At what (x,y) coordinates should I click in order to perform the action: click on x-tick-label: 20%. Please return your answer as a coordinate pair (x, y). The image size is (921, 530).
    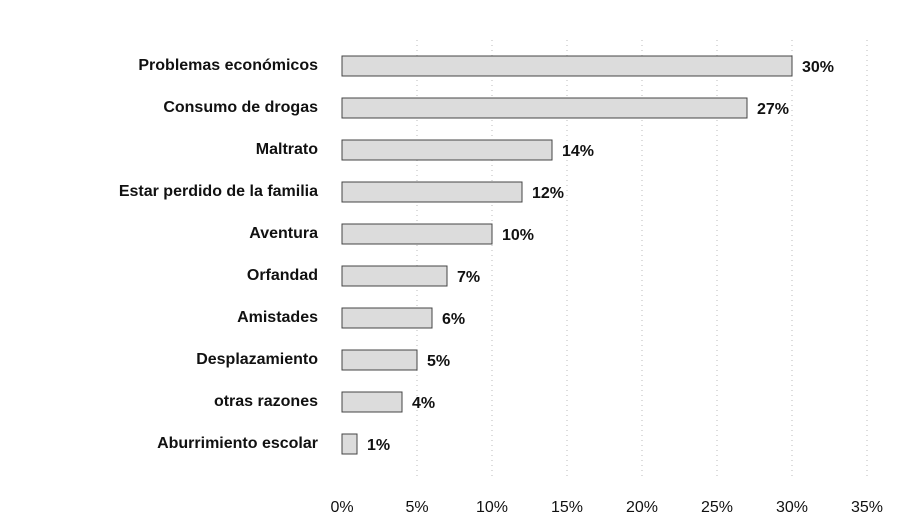
    Looking at the image, I should click on (642, 507).